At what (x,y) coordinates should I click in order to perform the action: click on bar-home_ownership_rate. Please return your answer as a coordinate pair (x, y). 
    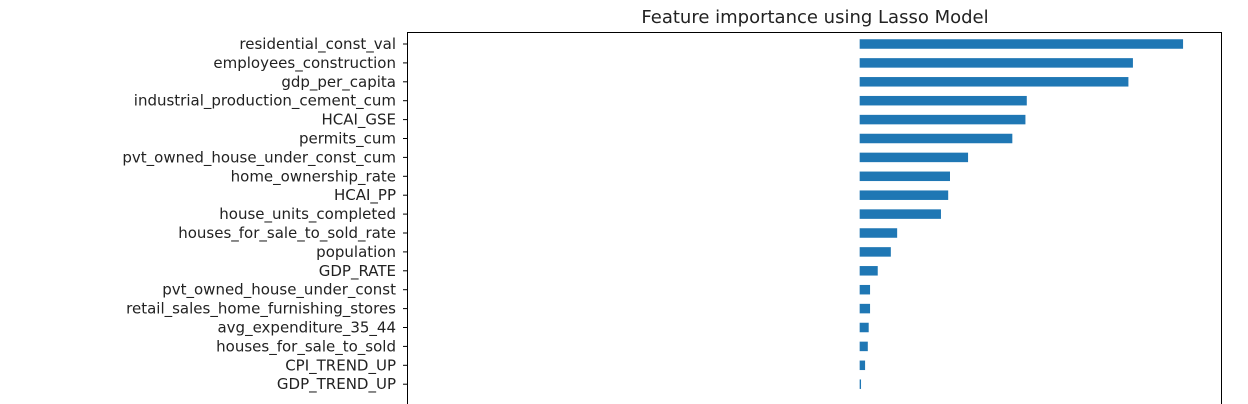
    Looking at the image, I should click on (904, 176).